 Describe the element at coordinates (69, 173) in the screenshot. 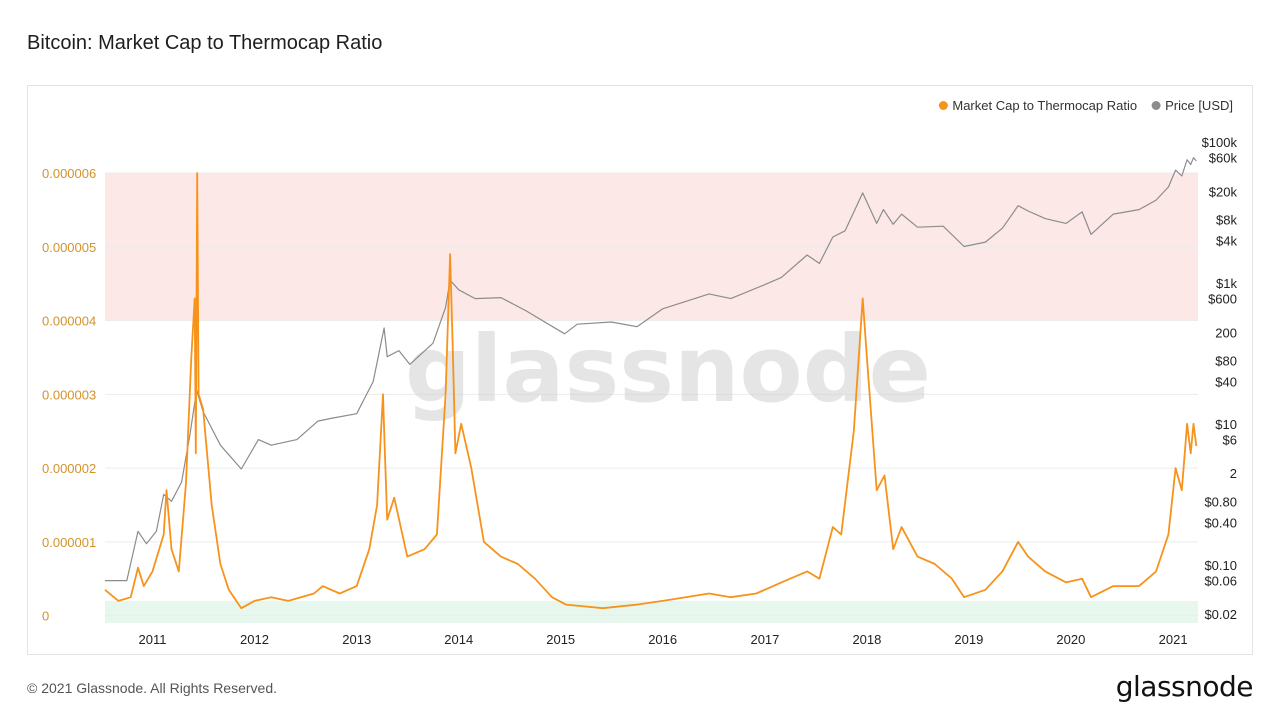

I see `left-tick-label: 0.000006` at that location.